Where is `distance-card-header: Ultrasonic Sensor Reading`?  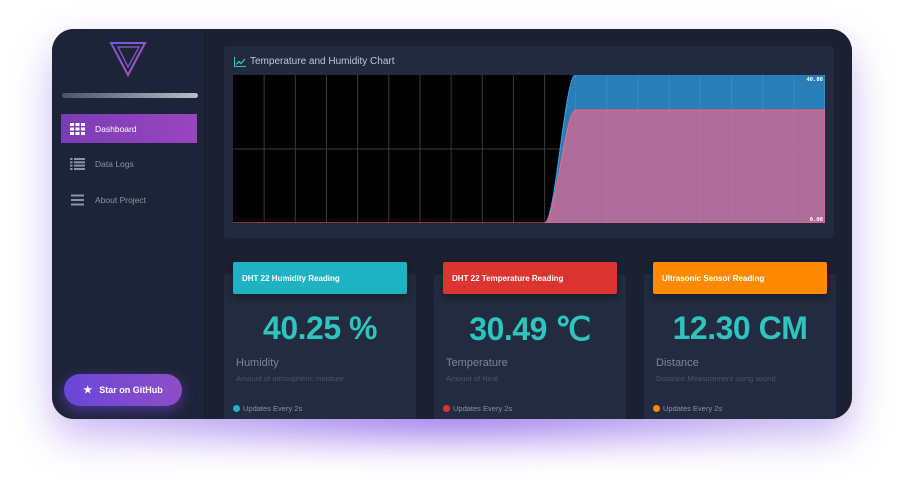
distance-card-header: Ultrasonic Sensor Reading is located at coordinates (740, 278).